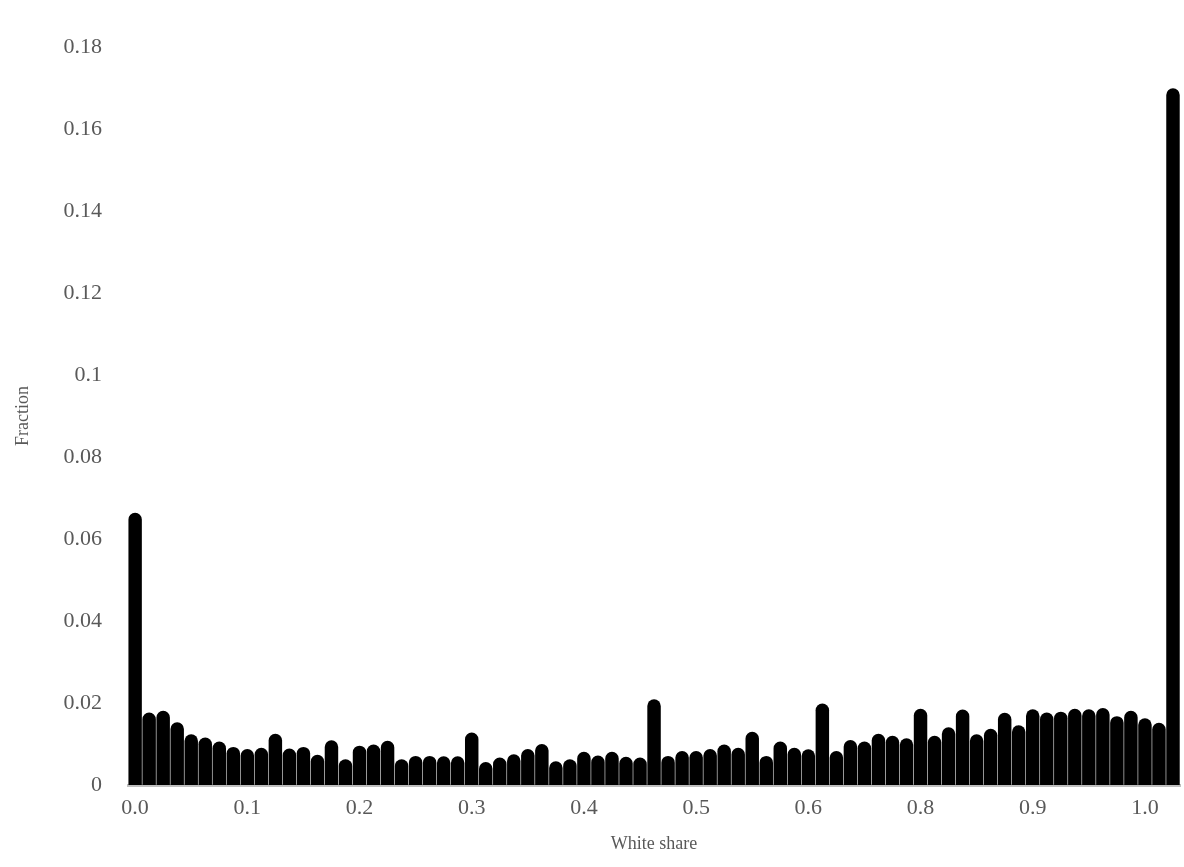  I want to click on y-tick-label: 0.06, so click(83, 537).